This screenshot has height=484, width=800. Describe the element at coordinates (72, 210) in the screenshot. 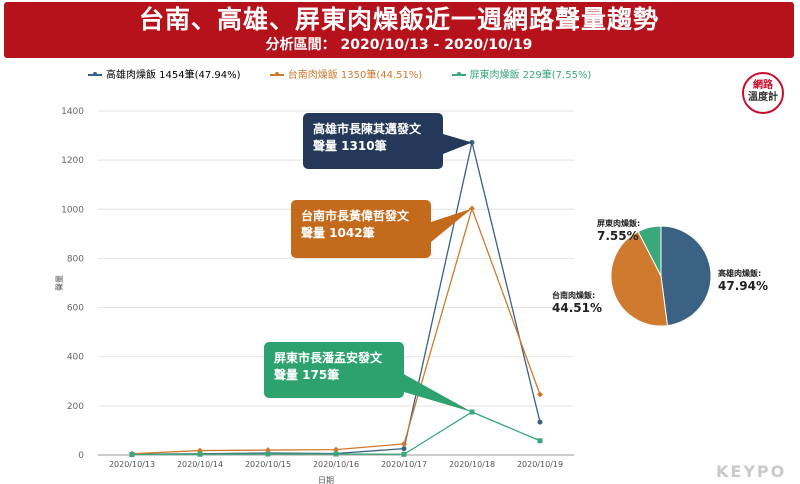

I see `y-tick-label: 1000` at that location.